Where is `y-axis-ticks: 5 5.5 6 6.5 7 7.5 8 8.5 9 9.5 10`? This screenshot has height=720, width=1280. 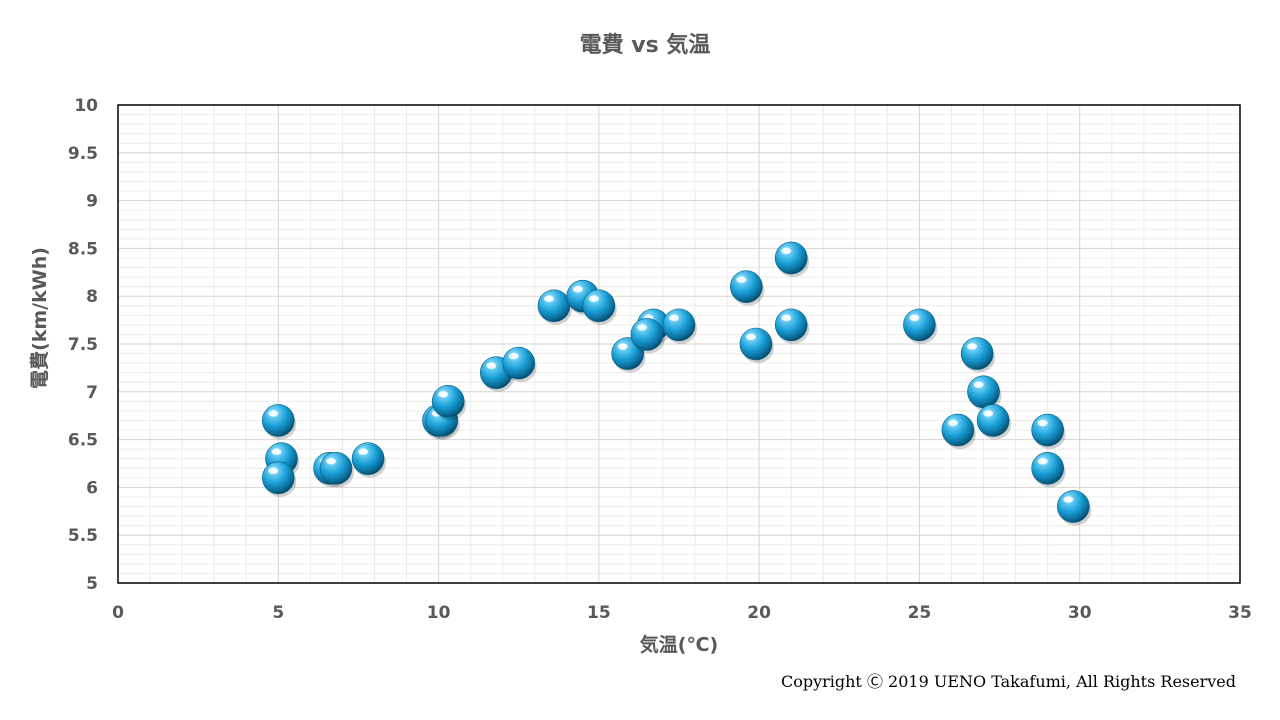
y-axis-ticks: 5 5.5 6 6.5 7 7.5 8 8.5 9 9.5 10 is located at coordinates (83, 345).